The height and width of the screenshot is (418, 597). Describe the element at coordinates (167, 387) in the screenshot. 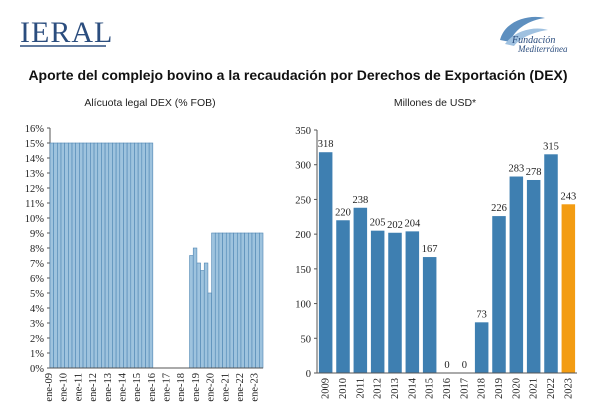

I see `x-tick-label: ene-17` at that location.